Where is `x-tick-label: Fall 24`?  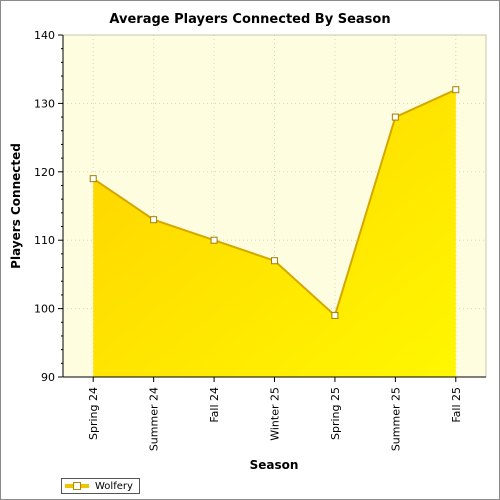
x-tick-label: Fall 24 is located at coordinates (214, 405).